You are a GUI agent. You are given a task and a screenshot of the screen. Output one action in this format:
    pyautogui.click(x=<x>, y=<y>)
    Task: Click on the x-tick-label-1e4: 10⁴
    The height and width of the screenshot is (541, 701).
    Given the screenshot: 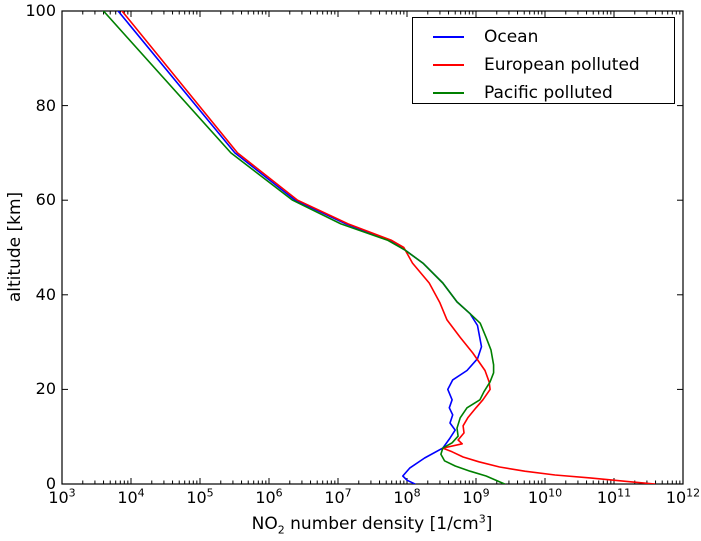 What is the action you would take?
    pyautogui.click(x=131, y=496)
    